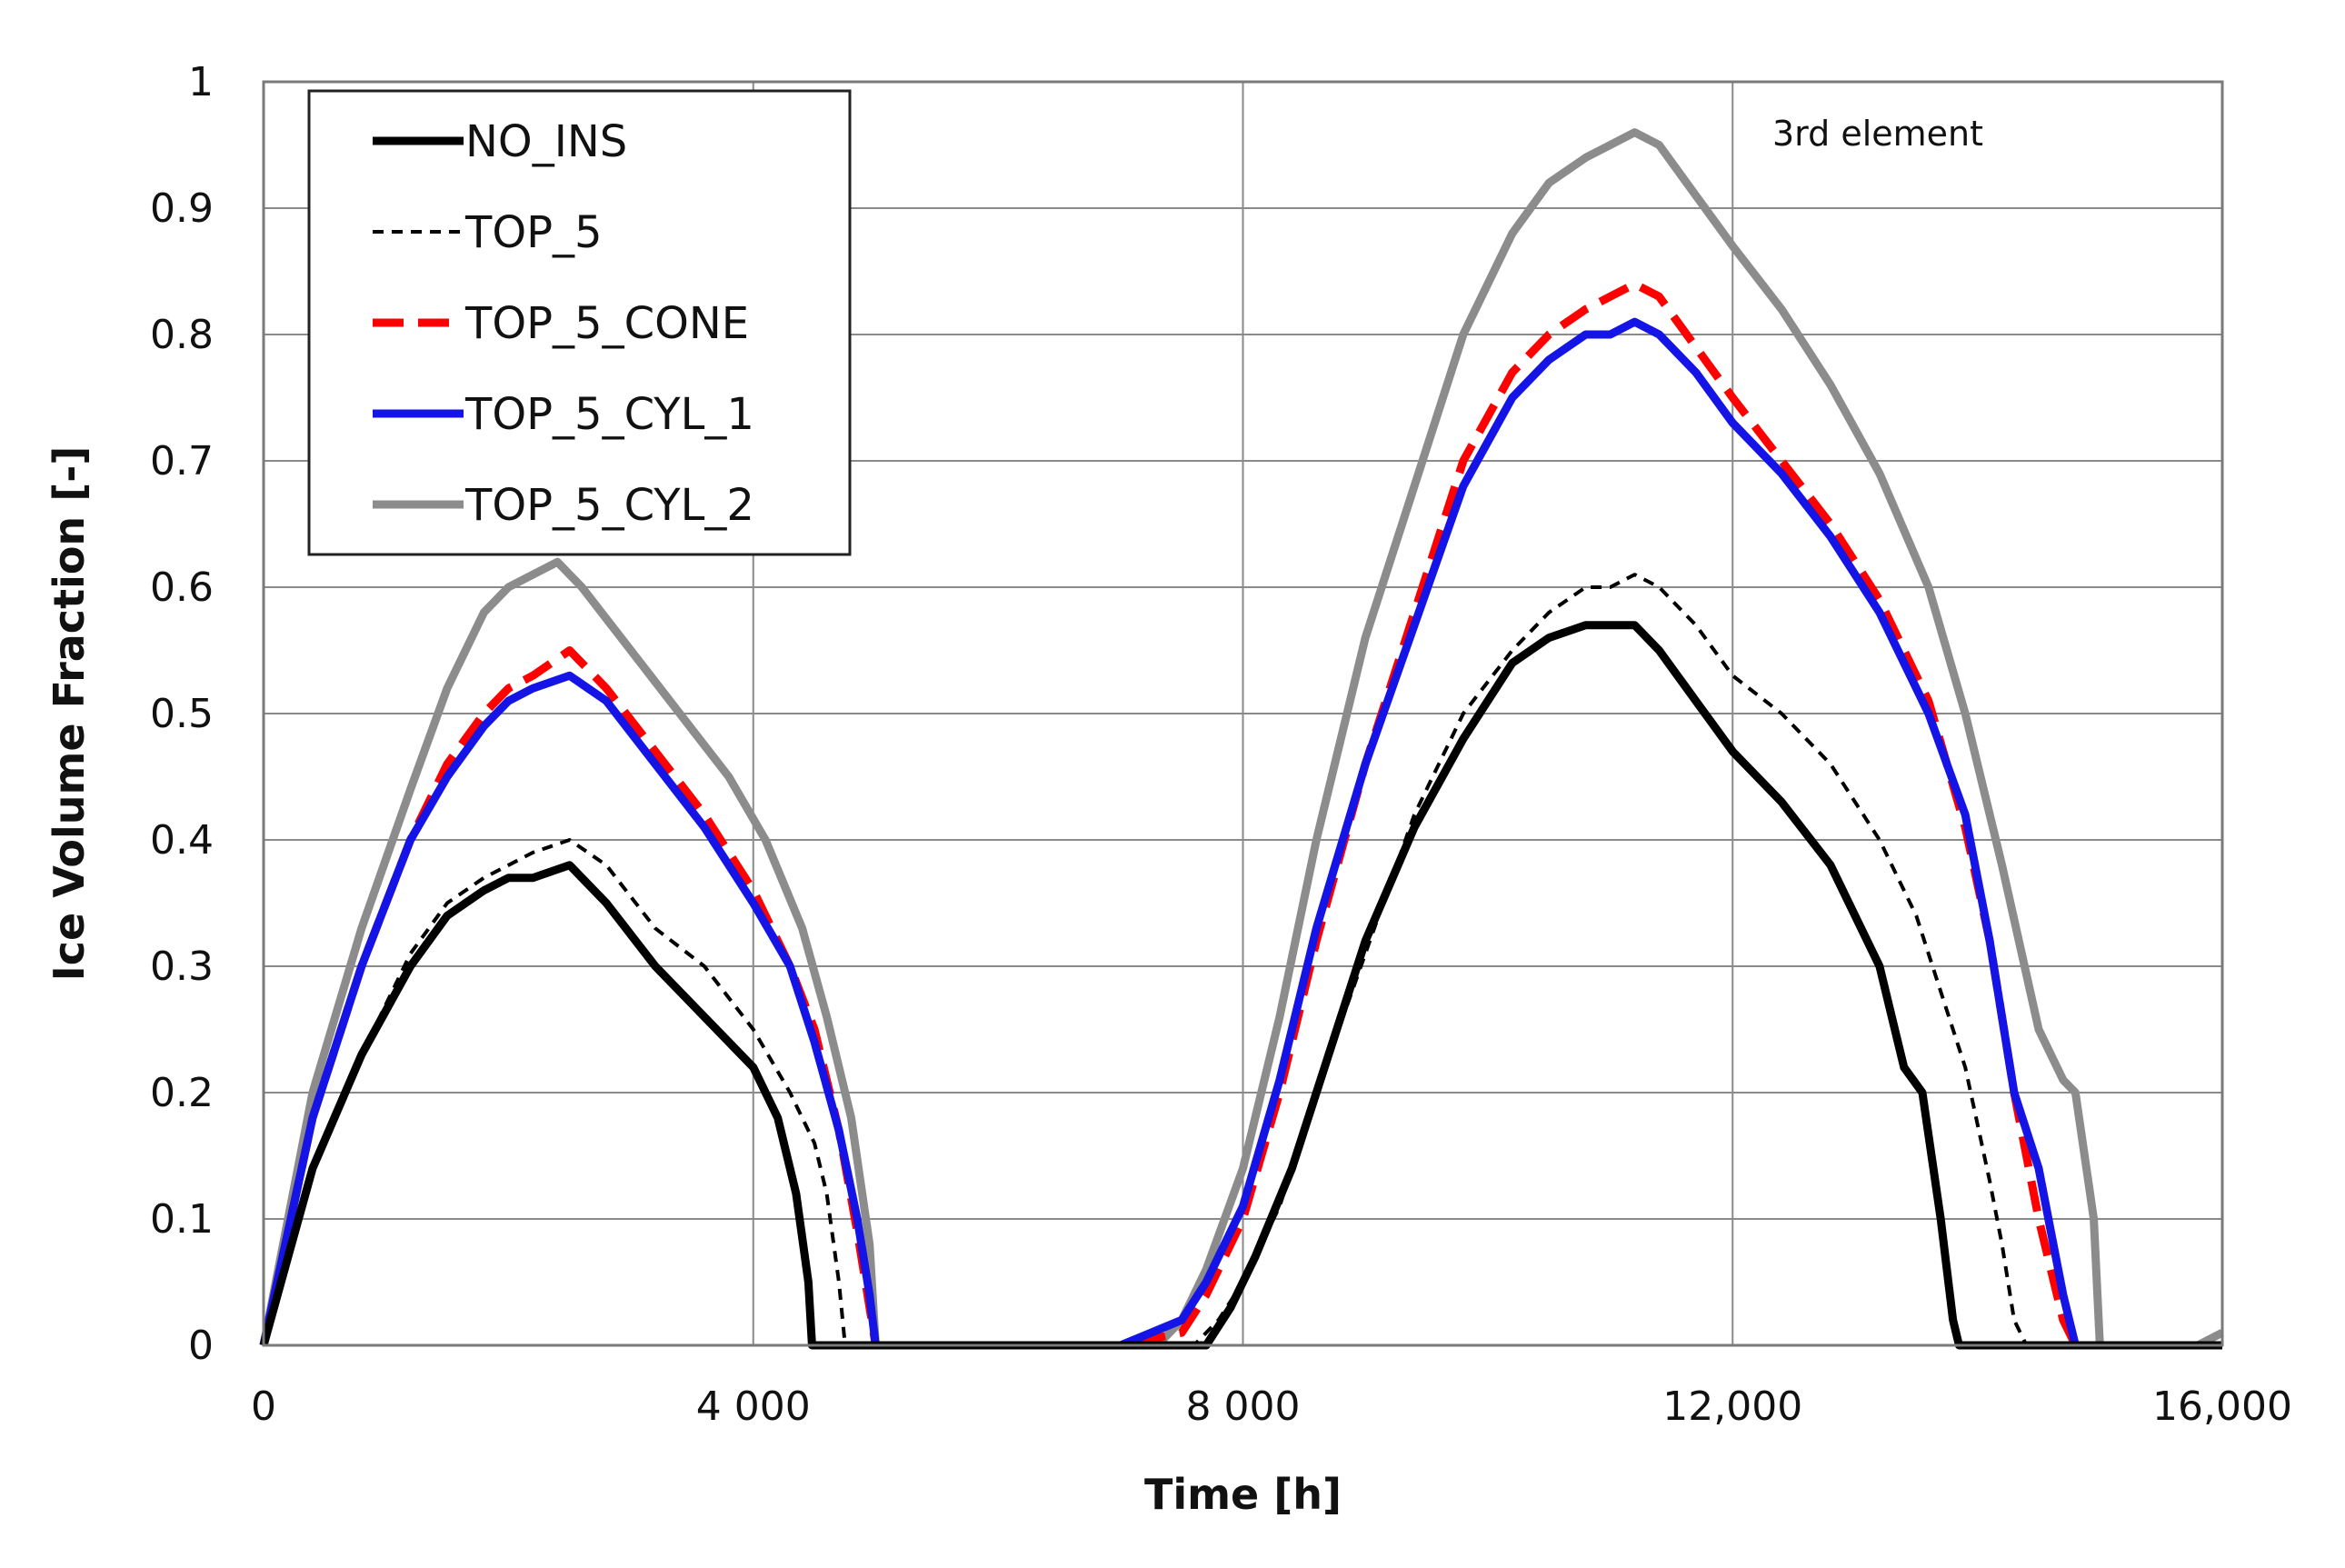  What do you see at coordinates (263, 1407) in the screenshot?
I see `x-tick-label: 0` at bounding box center [263, 1407].